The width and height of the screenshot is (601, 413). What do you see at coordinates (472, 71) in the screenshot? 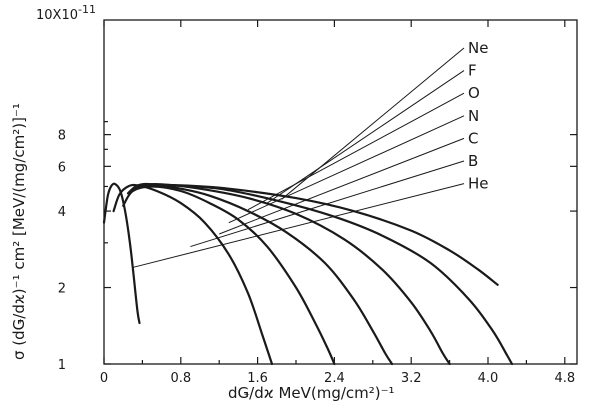
I see `series-label-f: F` at bounding box center [472, 71].